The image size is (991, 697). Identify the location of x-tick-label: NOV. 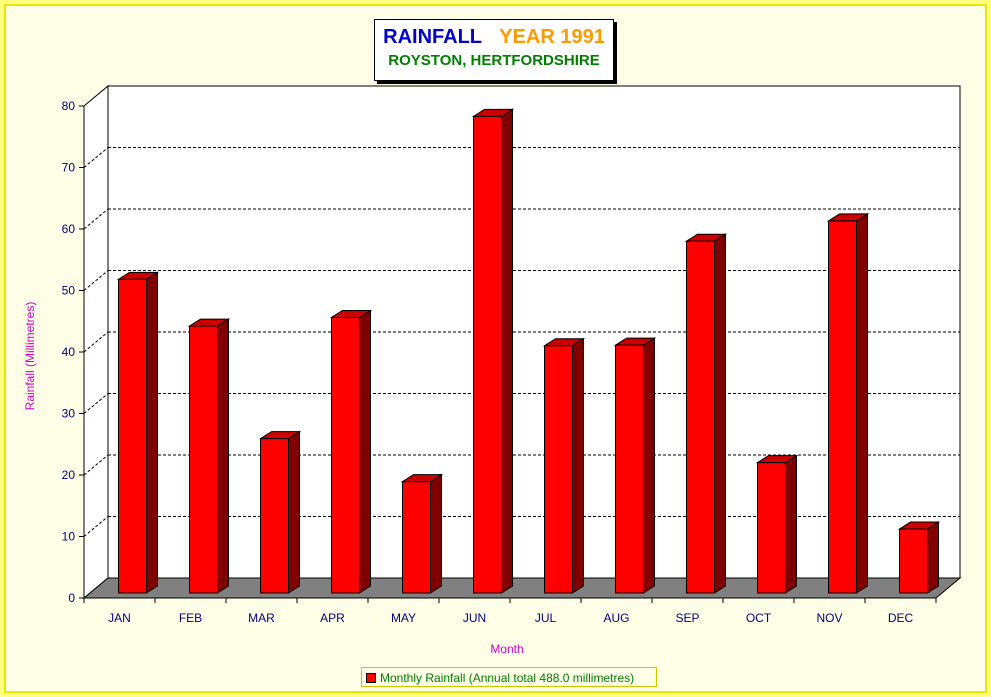
(829, 618).